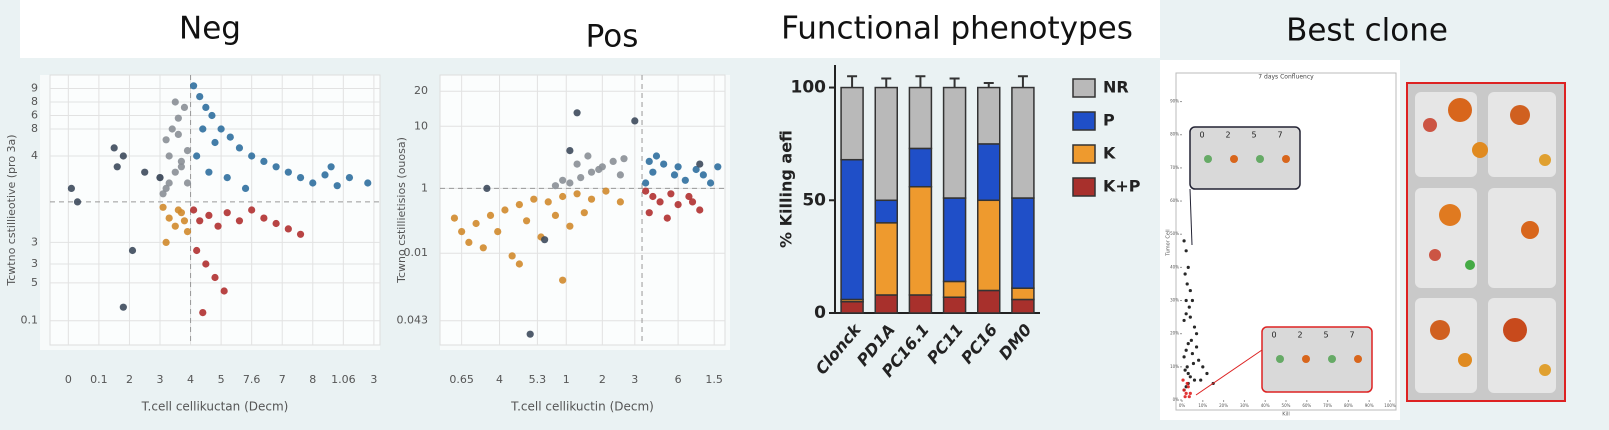  What do you see at coordinates (210, 29) in the screenshot?
I see `panel-title: Neg` at bounding box center [210, 29].